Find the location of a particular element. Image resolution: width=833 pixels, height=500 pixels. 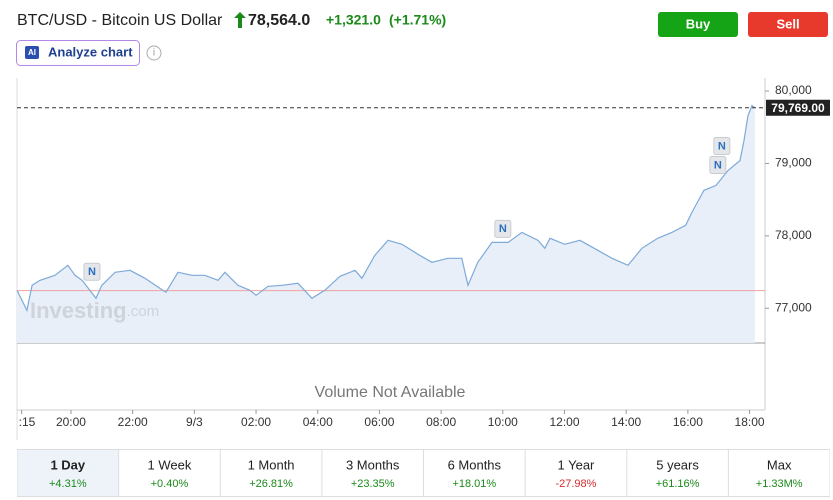

last-price-label: 79,769.00 is located at coordinates (798, 108).